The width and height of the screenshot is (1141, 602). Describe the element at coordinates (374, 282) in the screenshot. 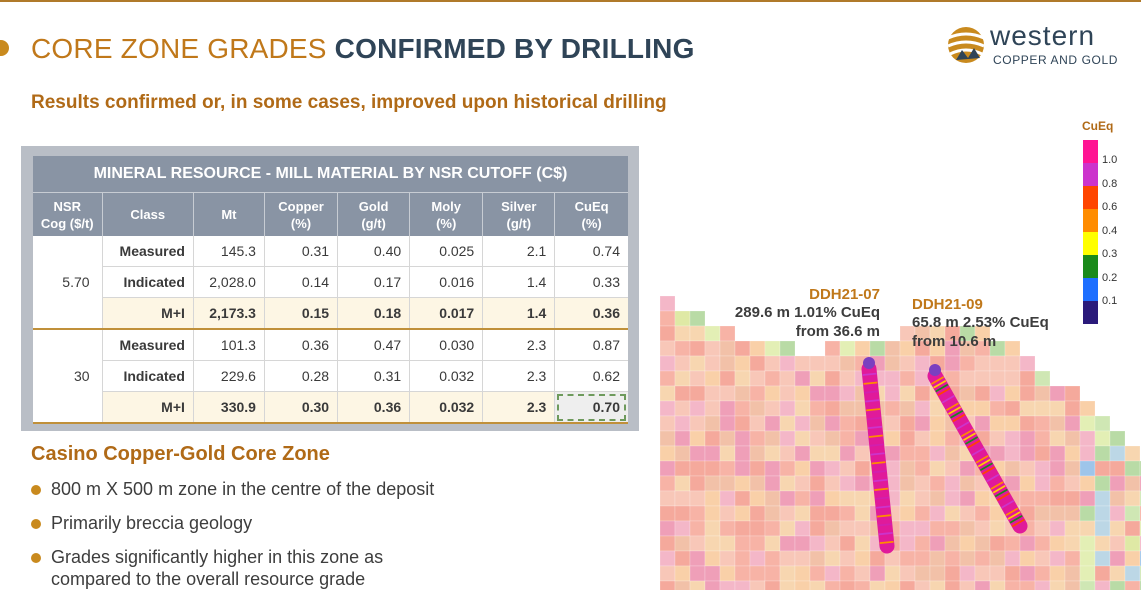

I see `table-cell: 0.17` at that location.